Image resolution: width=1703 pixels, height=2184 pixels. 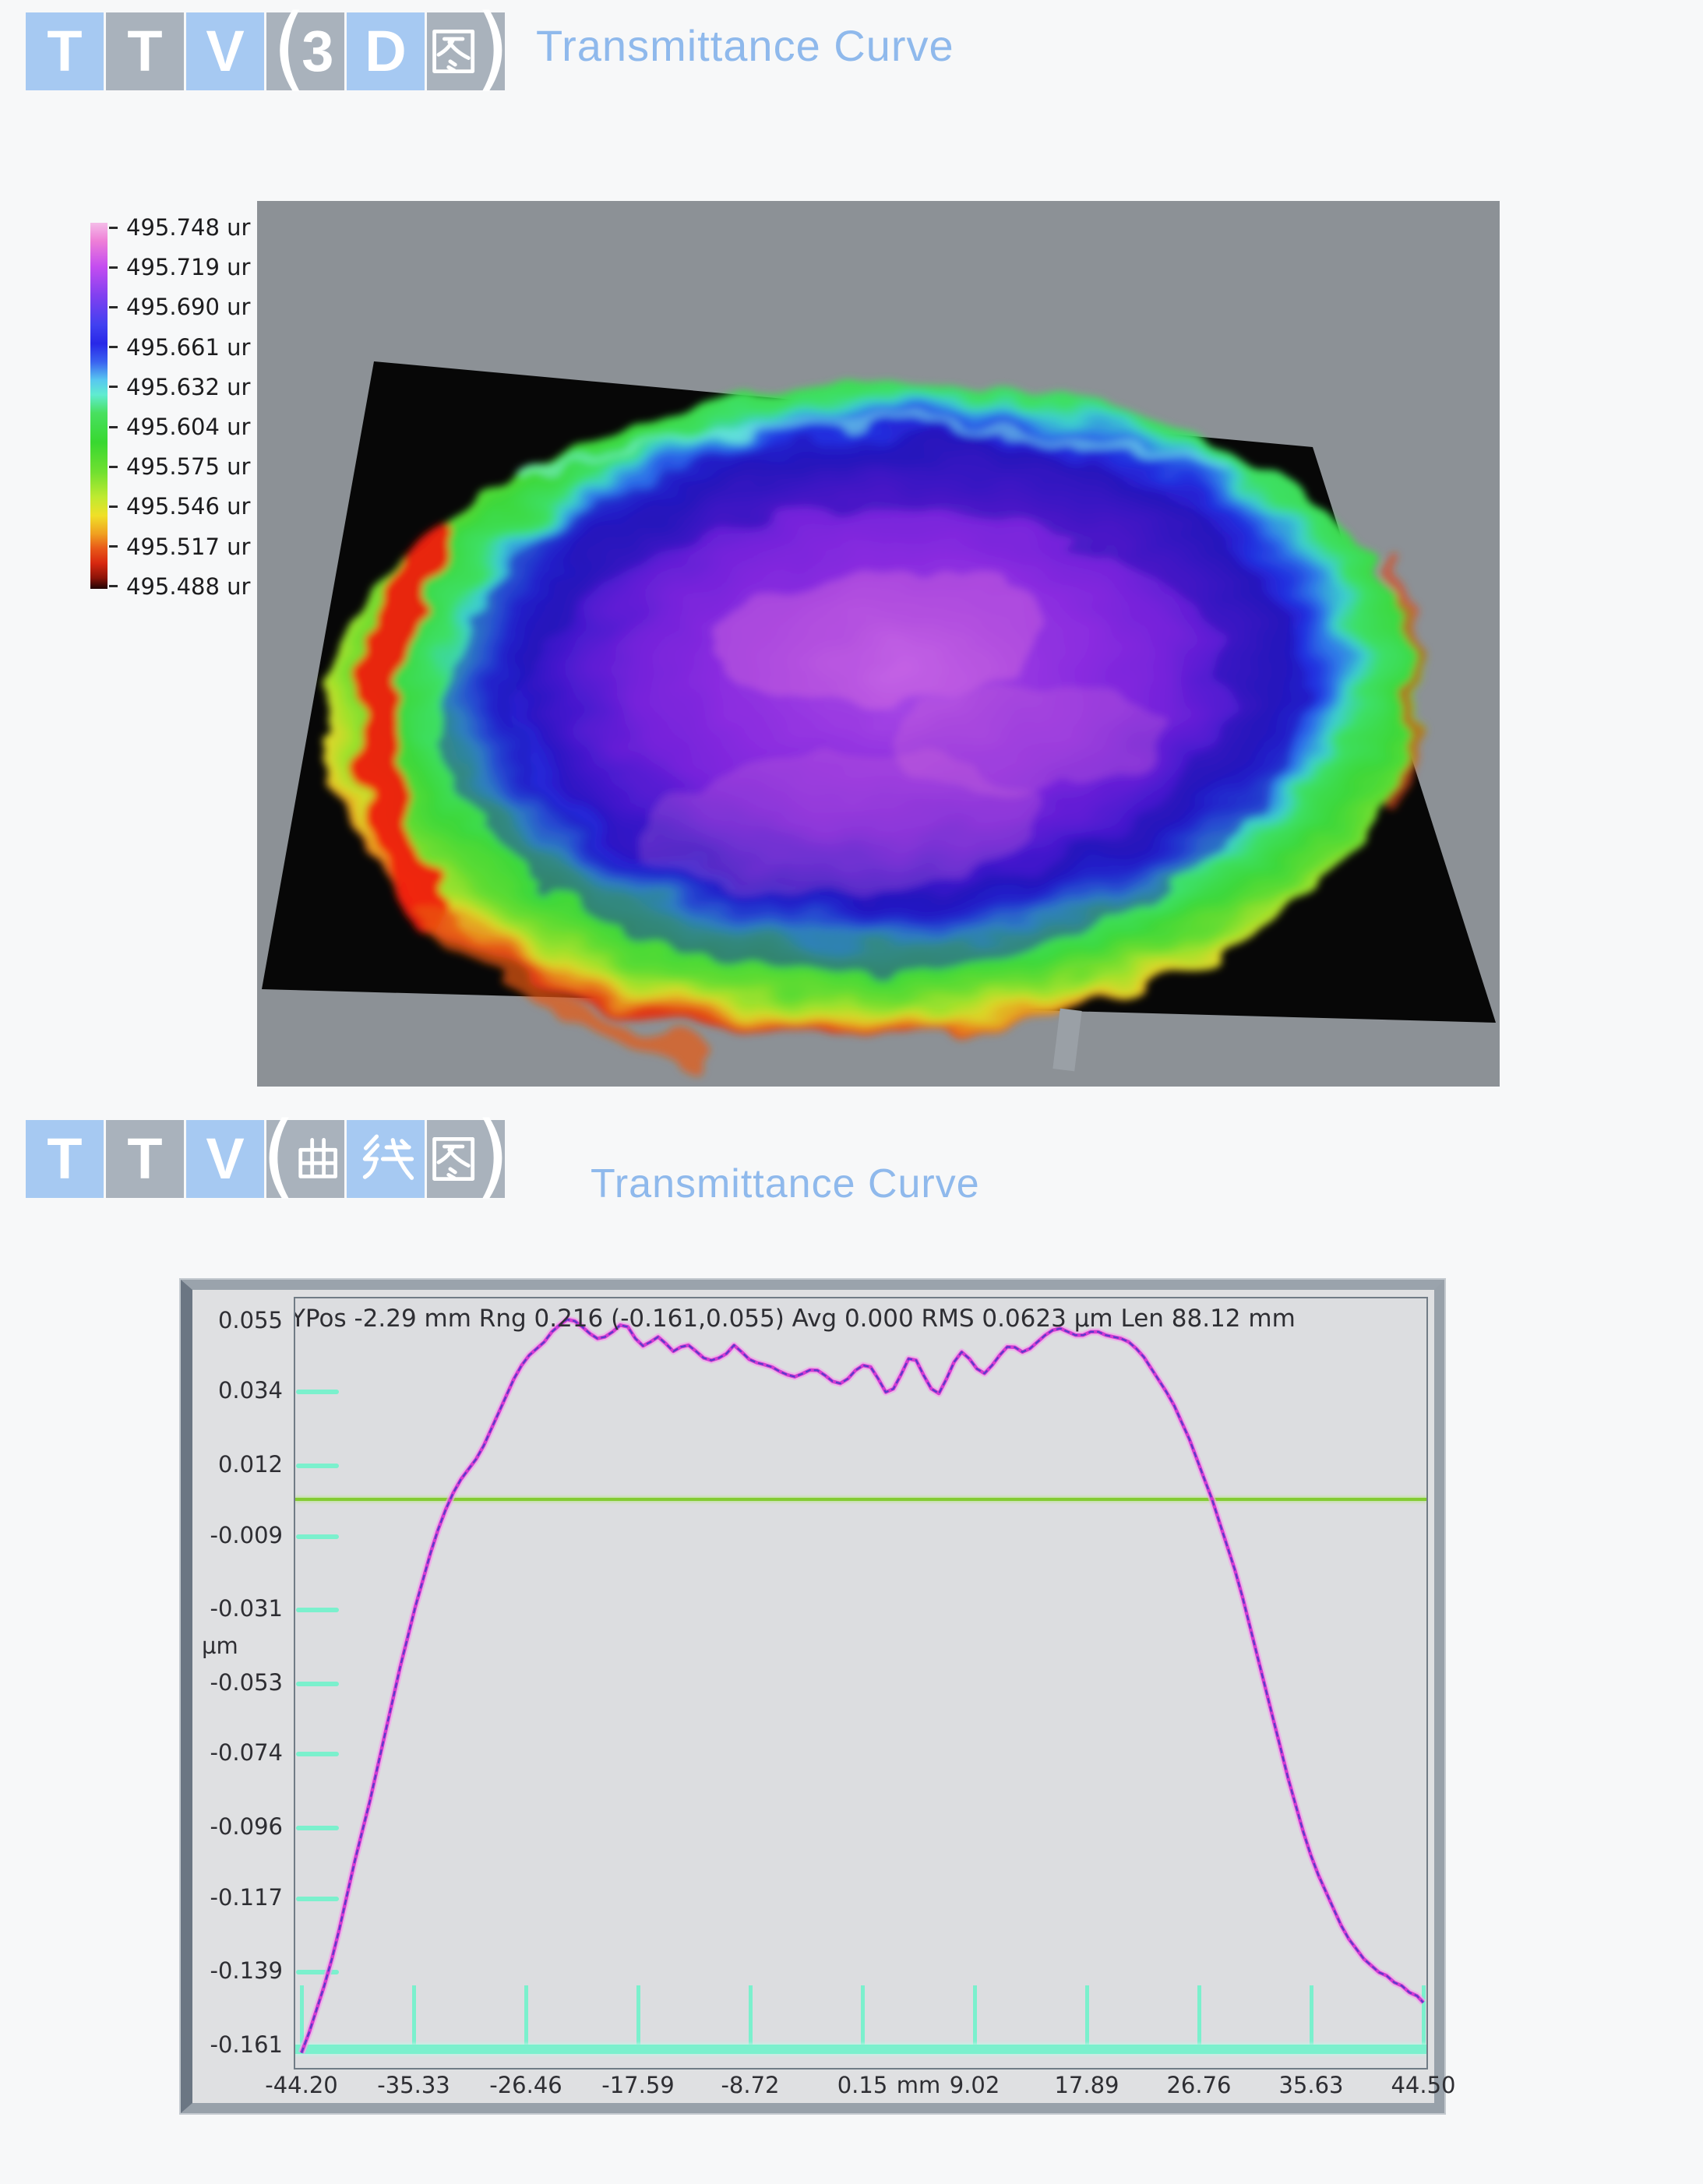 I want to click on section-curve-title: T T V(), so click(x=267, y=1156).